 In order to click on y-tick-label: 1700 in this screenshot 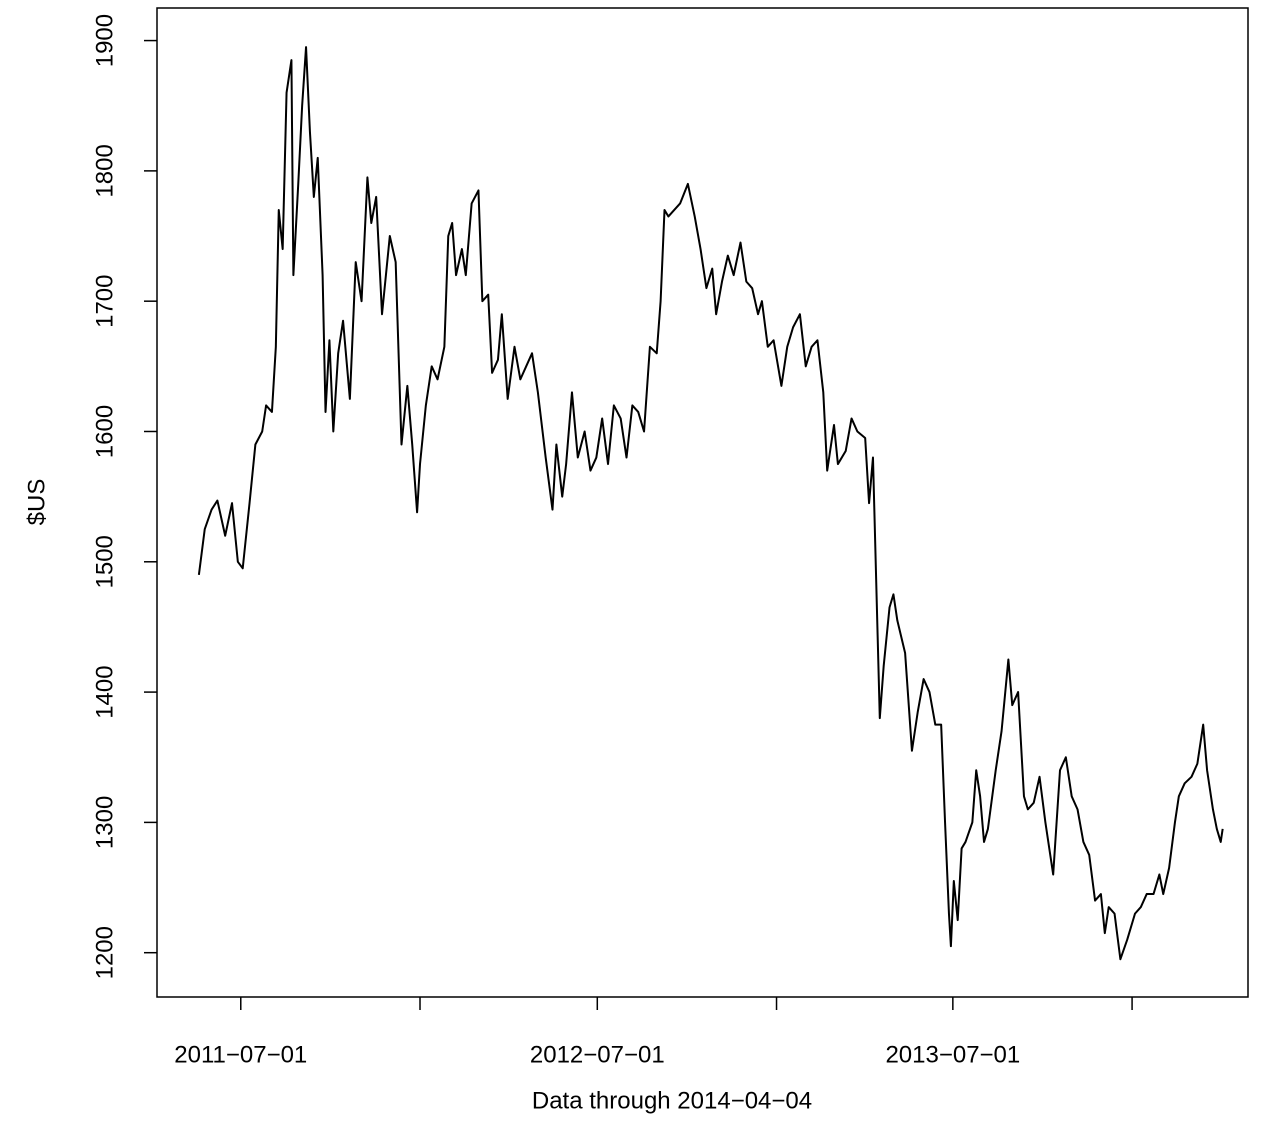, I will do `click(104, 300)`.